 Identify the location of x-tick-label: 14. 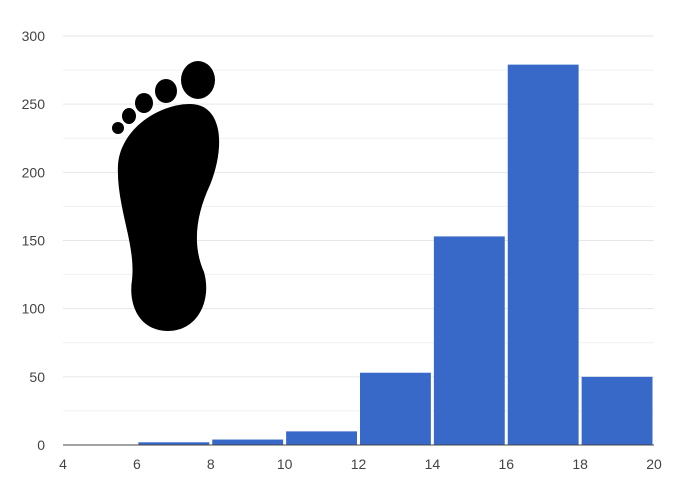
(433, 464).